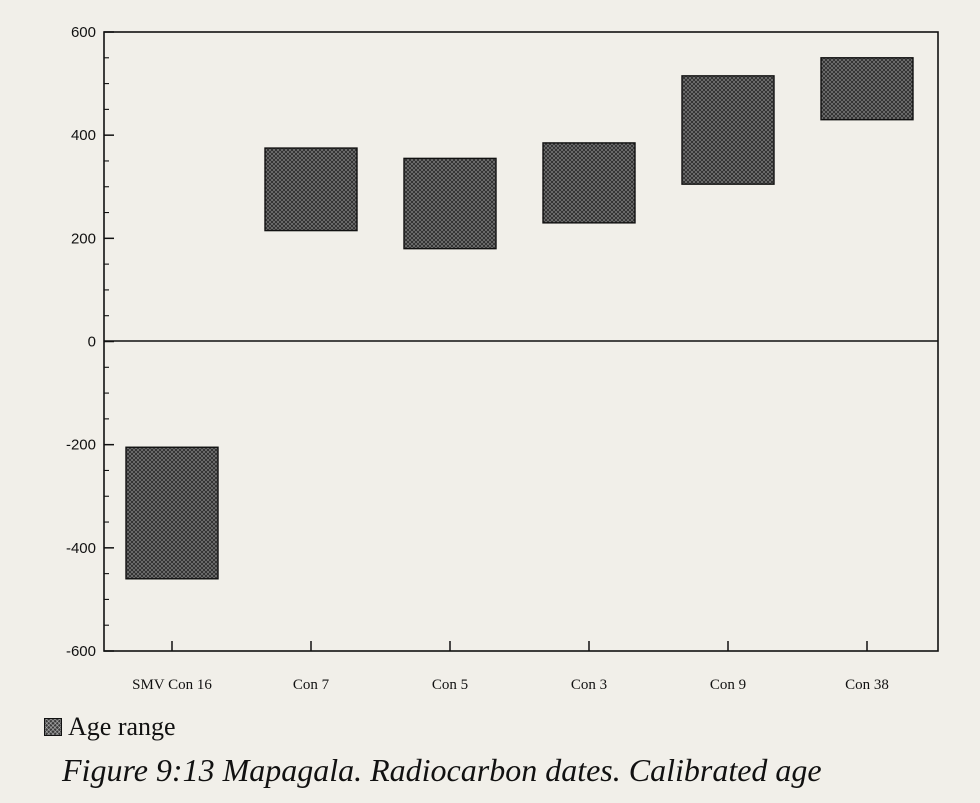 This screenshot has width=980, height=803. I want to click on x-tick-label: Con 3, so click(589, 685).